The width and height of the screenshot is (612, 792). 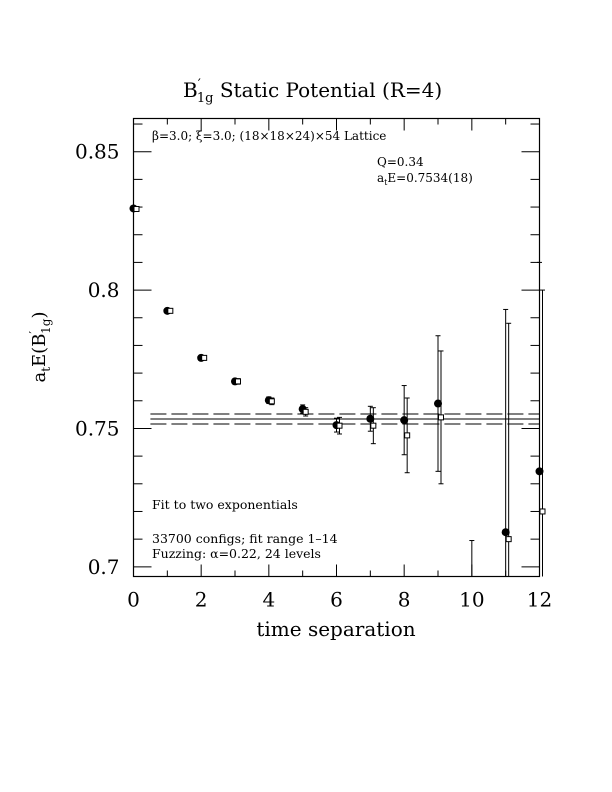 I want to click on x-tick-label: 10, so click(x=471, y=600).